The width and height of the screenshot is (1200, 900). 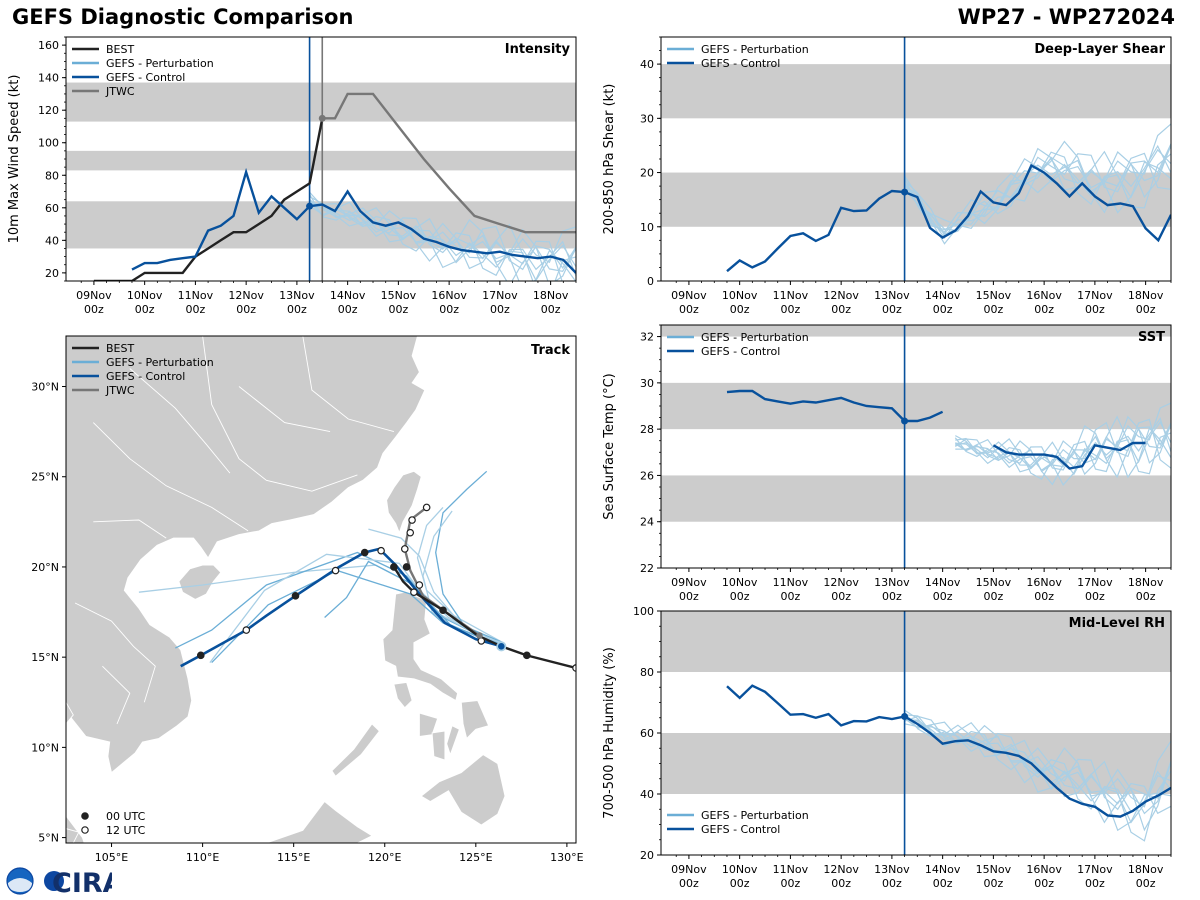 I want to click on intensity-xtick-day: 18Nov, so click(x=551, y=295).